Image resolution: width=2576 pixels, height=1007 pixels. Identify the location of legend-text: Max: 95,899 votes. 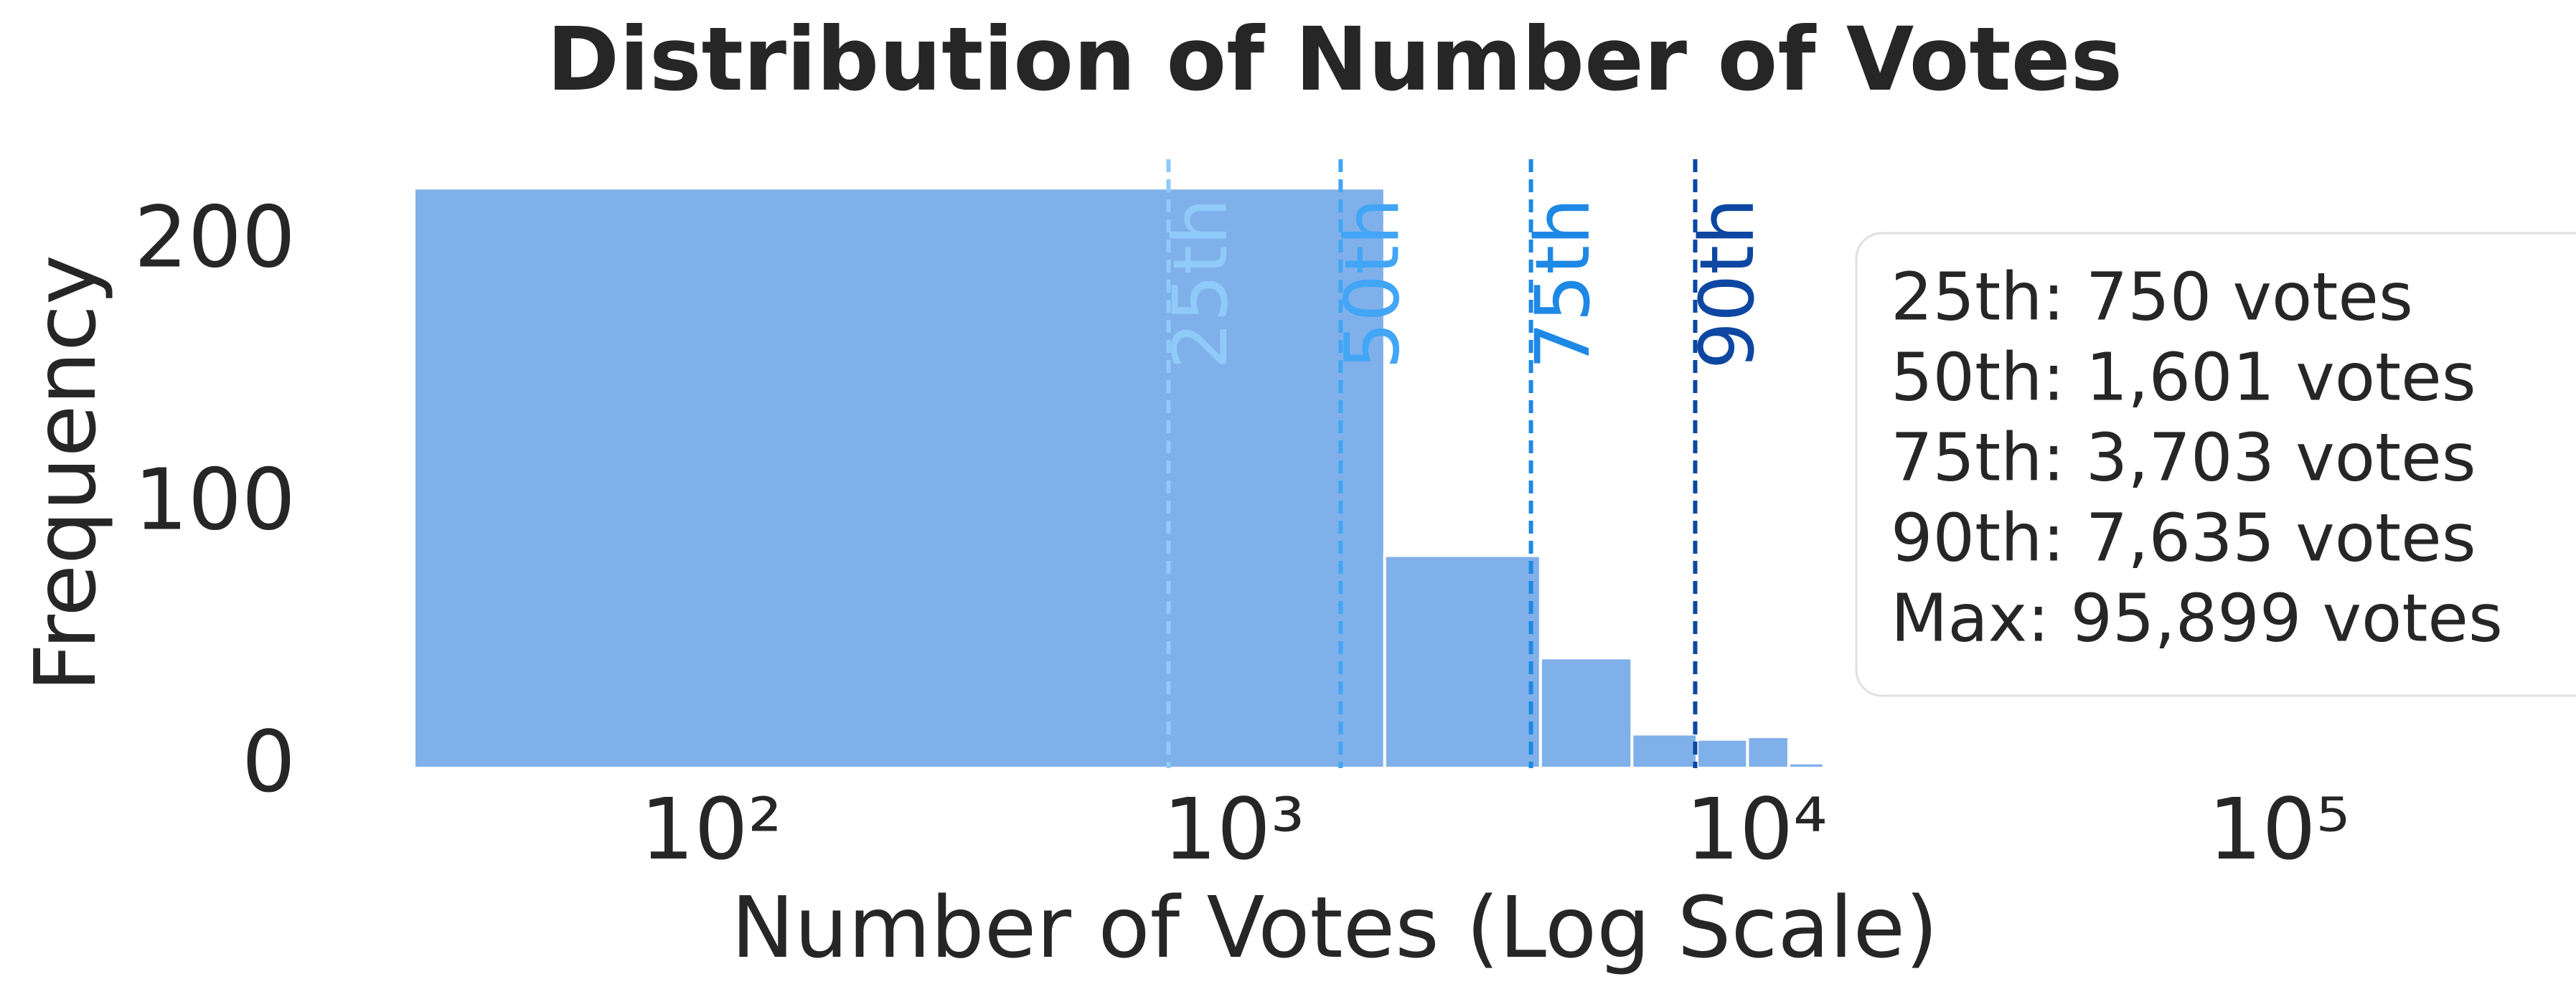
(2197, 618).